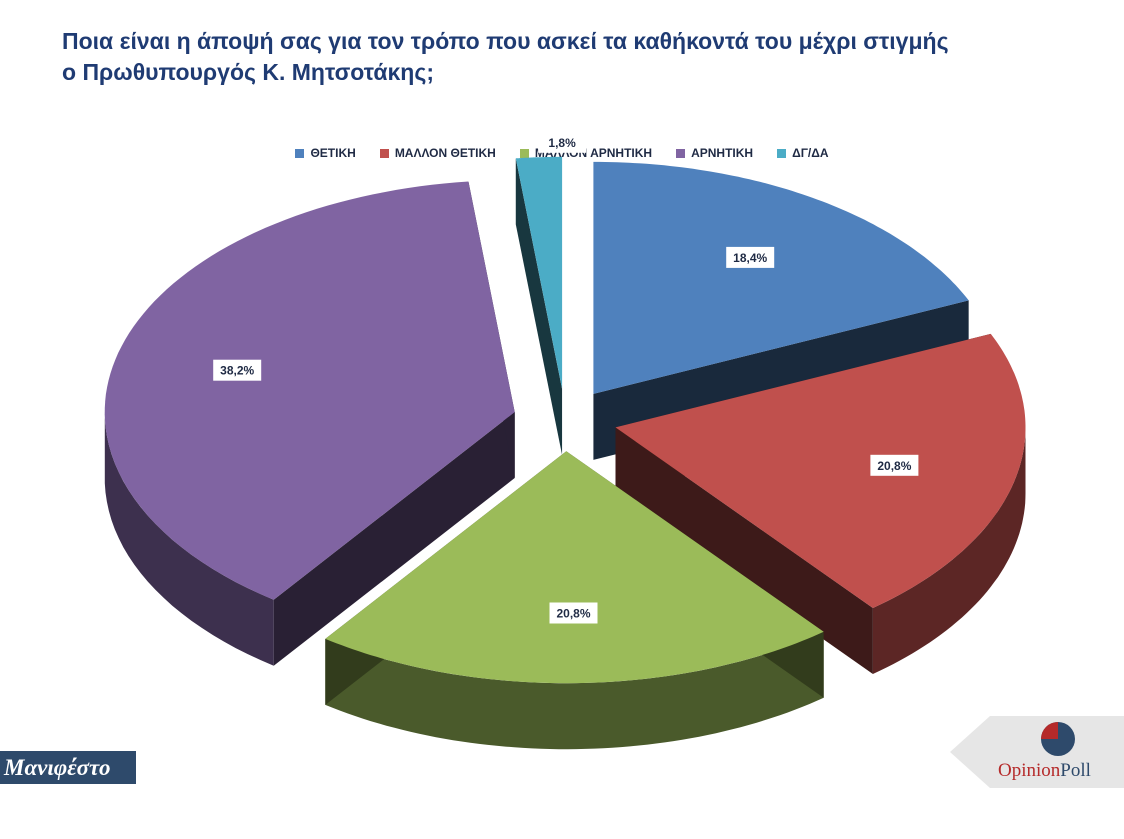 The width and height of the screenshot is (1124, 839). I want to click on data-label-1: 18,4%, so click(750, 257).